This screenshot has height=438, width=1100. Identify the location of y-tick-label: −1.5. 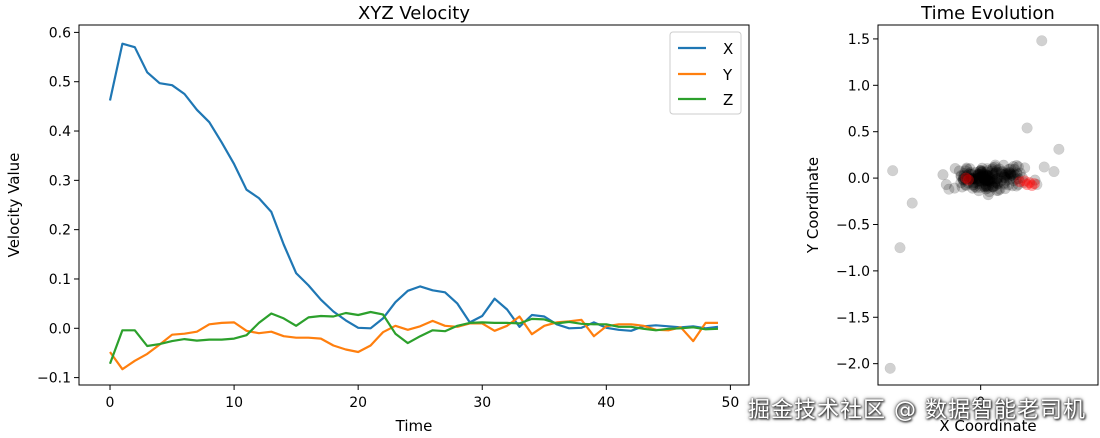
(853, 318).